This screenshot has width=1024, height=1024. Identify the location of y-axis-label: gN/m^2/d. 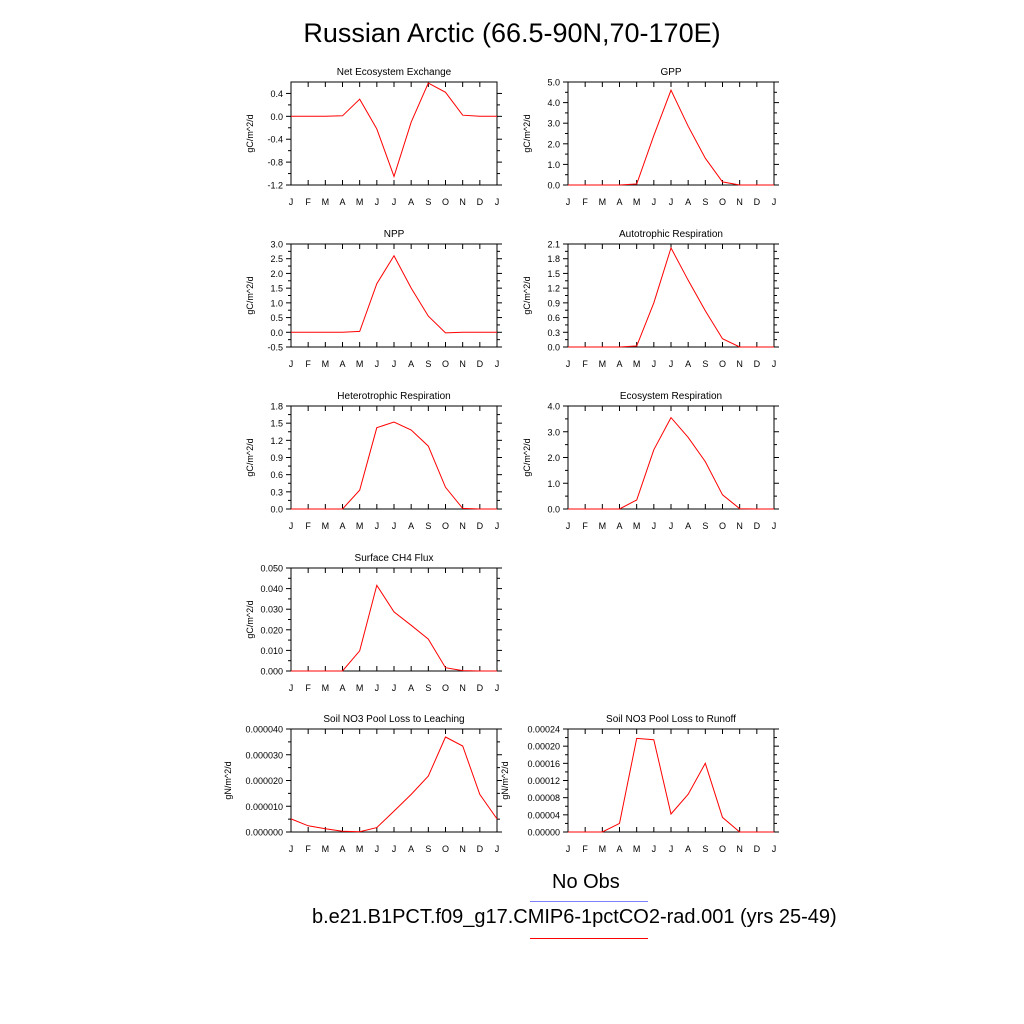
(505, 780).